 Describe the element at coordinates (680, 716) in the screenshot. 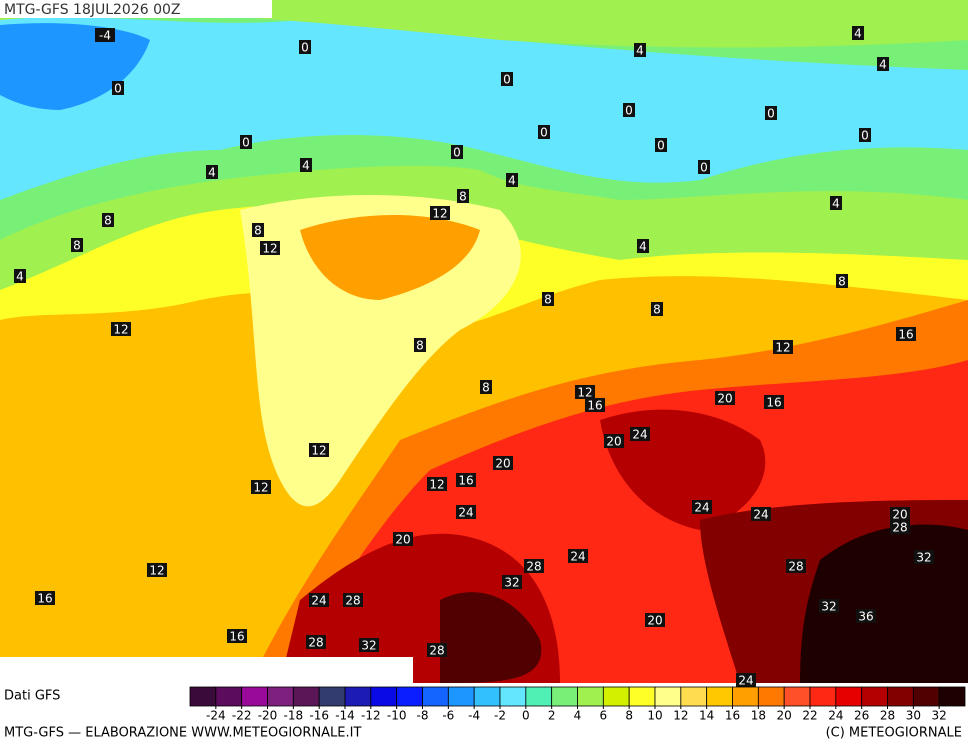

I see `colorbar-tick-label: 12` at that location.